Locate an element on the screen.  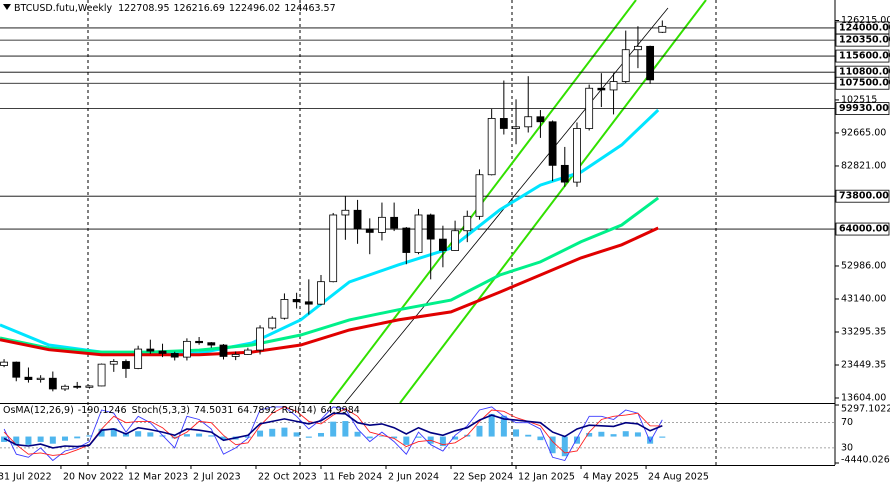
level-label: 99930.00 is located at coordinates (864, 108).